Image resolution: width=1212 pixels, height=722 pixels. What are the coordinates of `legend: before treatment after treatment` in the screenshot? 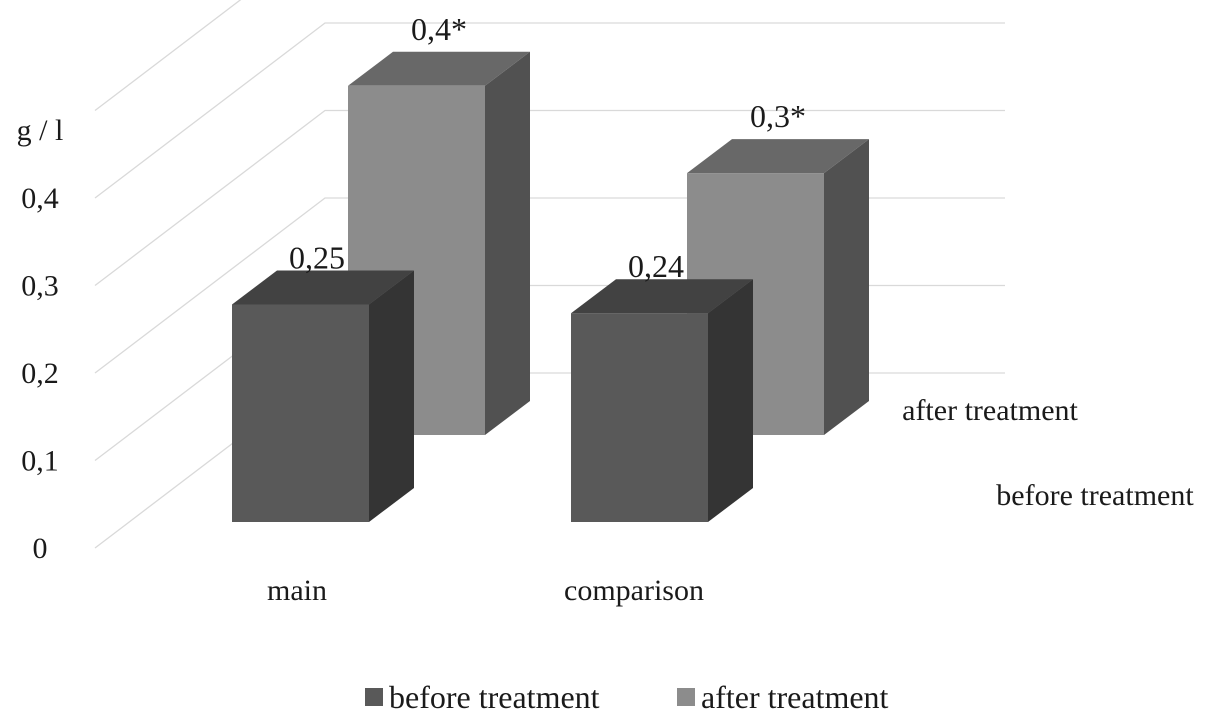 It's located at (627, 697).